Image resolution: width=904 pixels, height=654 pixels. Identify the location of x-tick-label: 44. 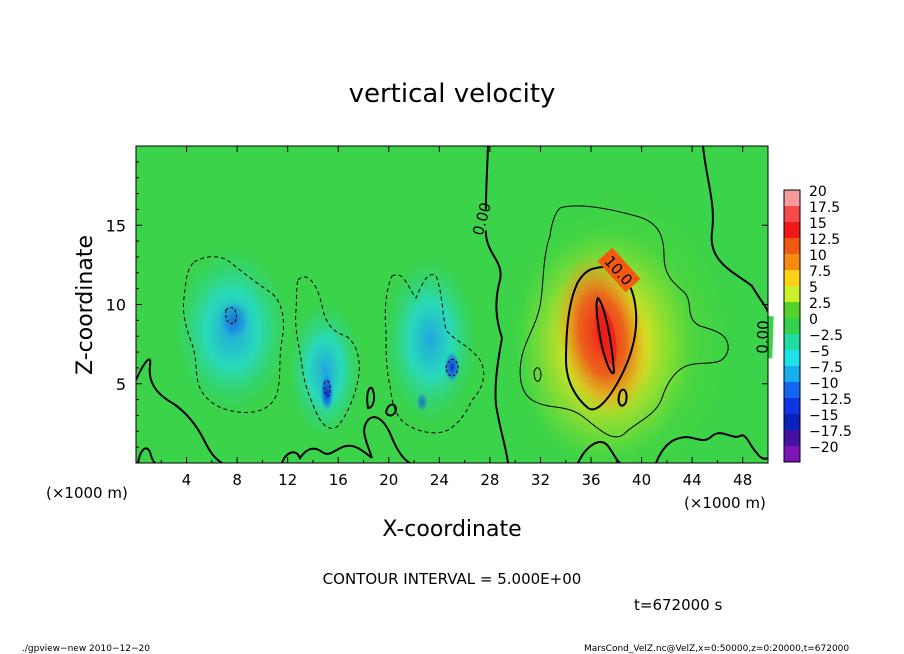
(692, 480).